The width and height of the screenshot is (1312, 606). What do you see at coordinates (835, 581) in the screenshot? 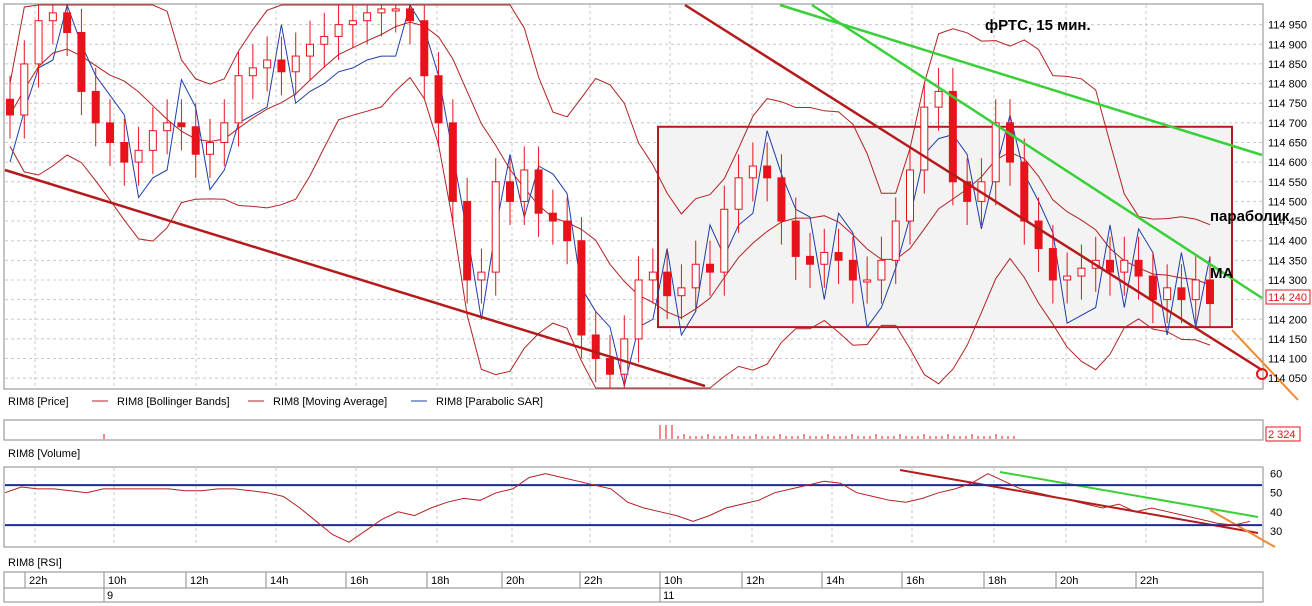
I see `hour-label: 14h` at bounding box center [835, 581].